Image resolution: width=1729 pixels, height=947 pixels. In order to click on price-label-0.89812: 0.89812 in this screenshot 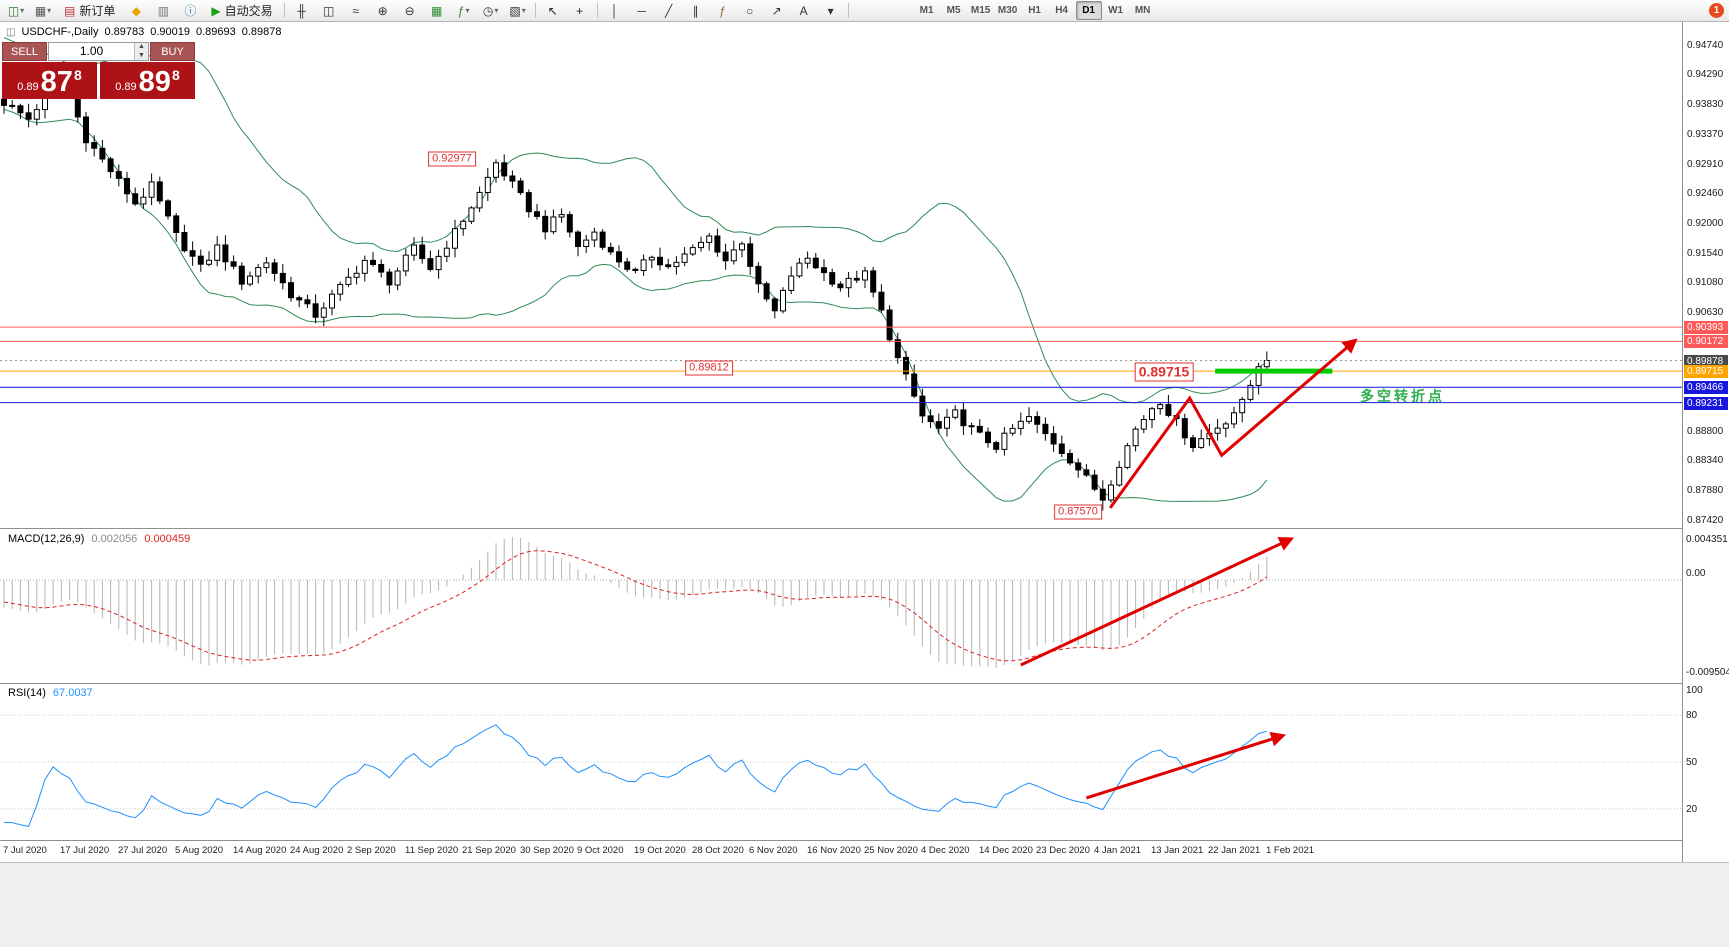, I will do `click(709, 368)`.